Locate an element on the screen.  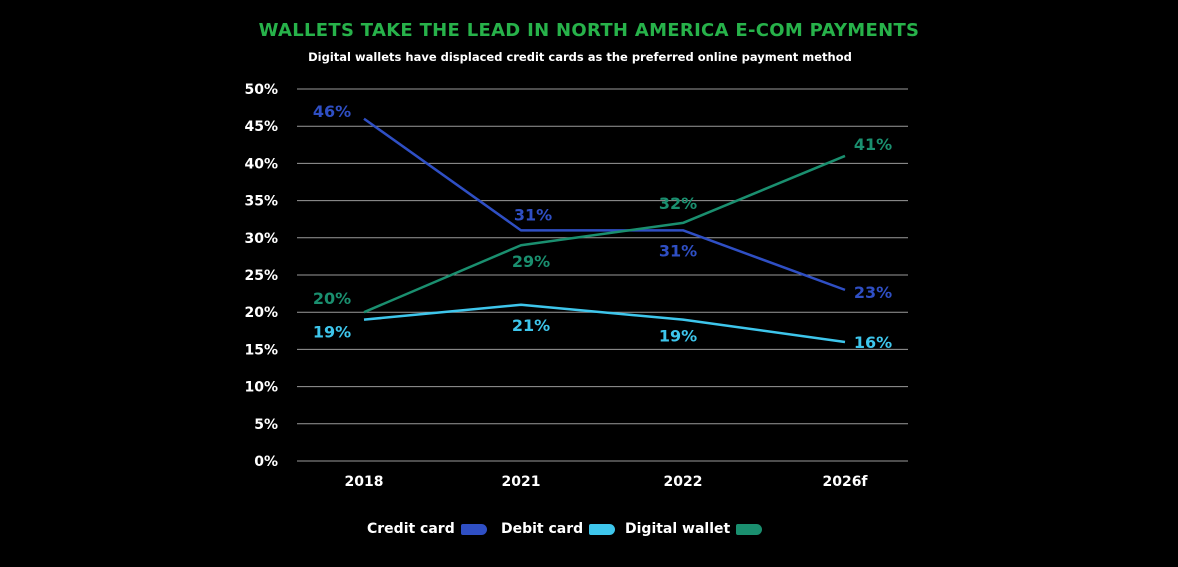
y-tick-label: 30% is located at coordinates (261, 239).